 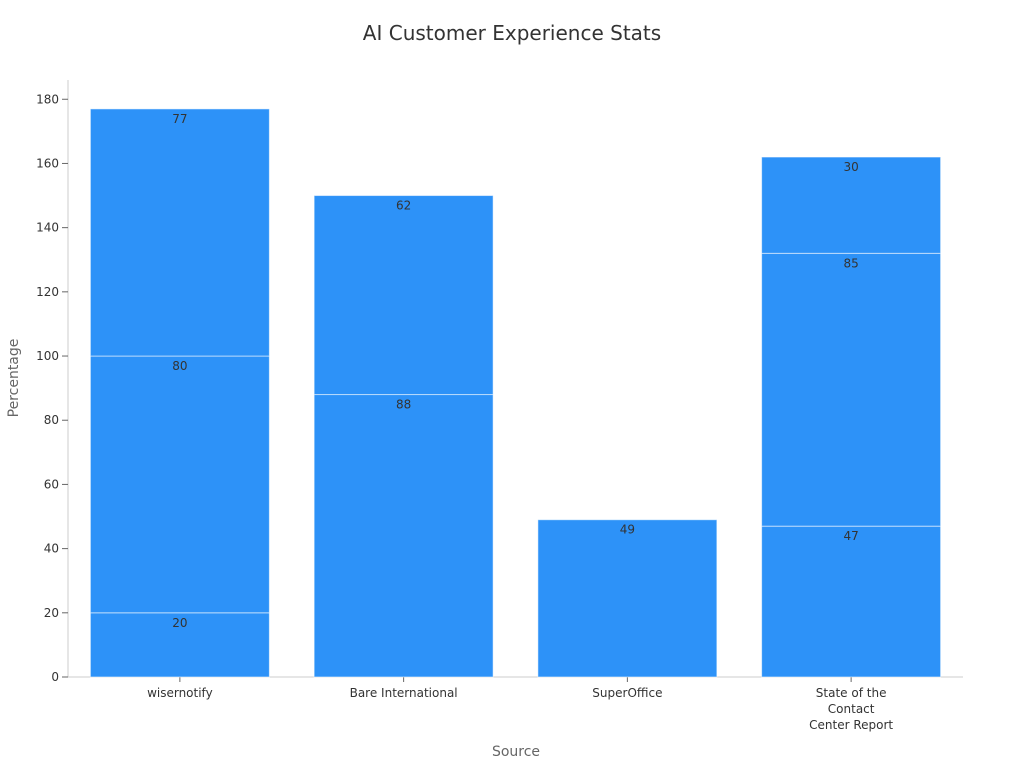 I want to click on x-tick-label: wisernotify, so click(x=180, y=693).